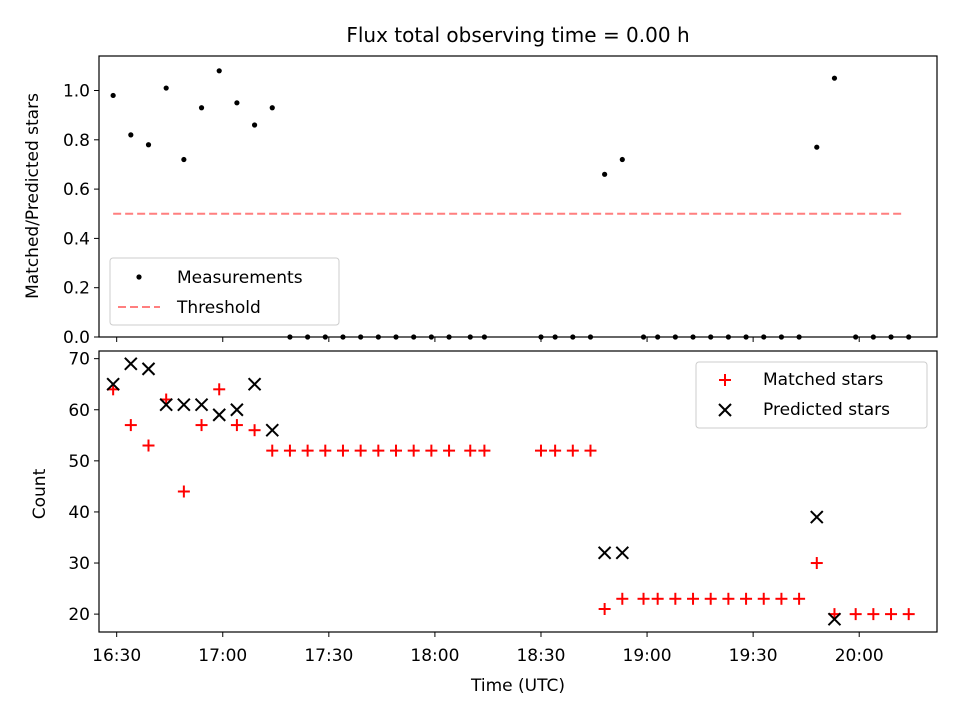 The image size is (960, 720). What do you see at coordinates (222, 656) in the screenshot?
I see `bottom-x-tick-label: 17:00` at bounding box center [222, 656].